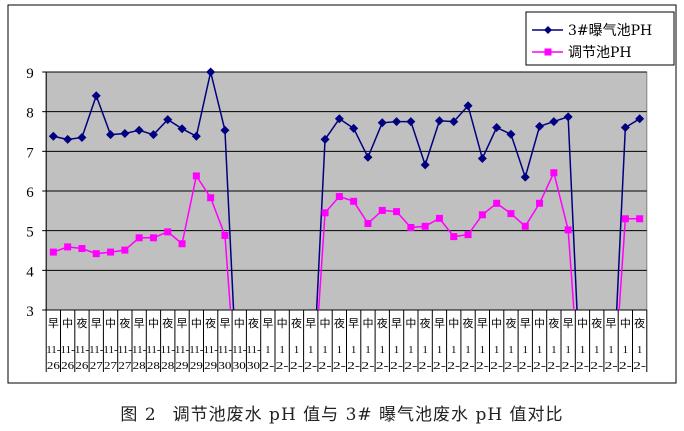 This screenshot has height=431, width=684. Describe the element at coordinates (342, 412) in the screenshot. I see `figure-caption: 图 2 调节池废水 pH 值与 3# 曝气池废水 pH 值对比` at that location.